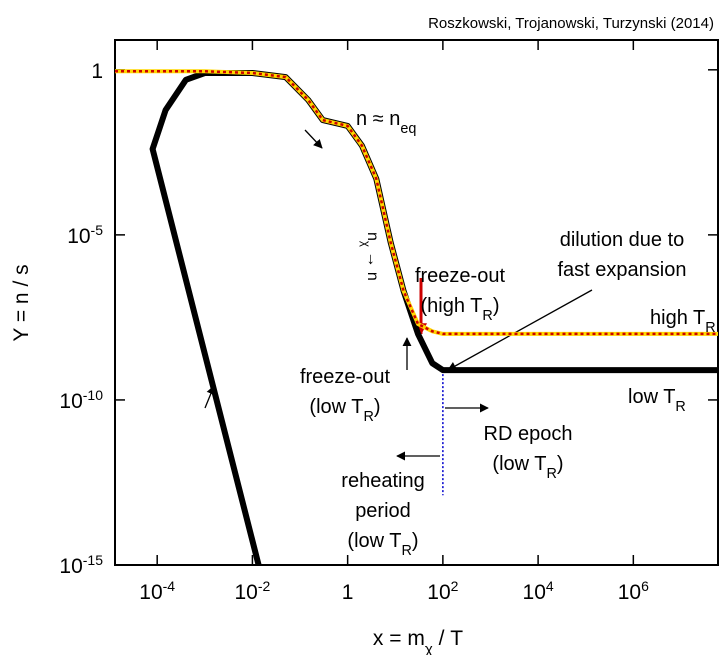  I want to click on tick-exp: -4, so click(169, 586).